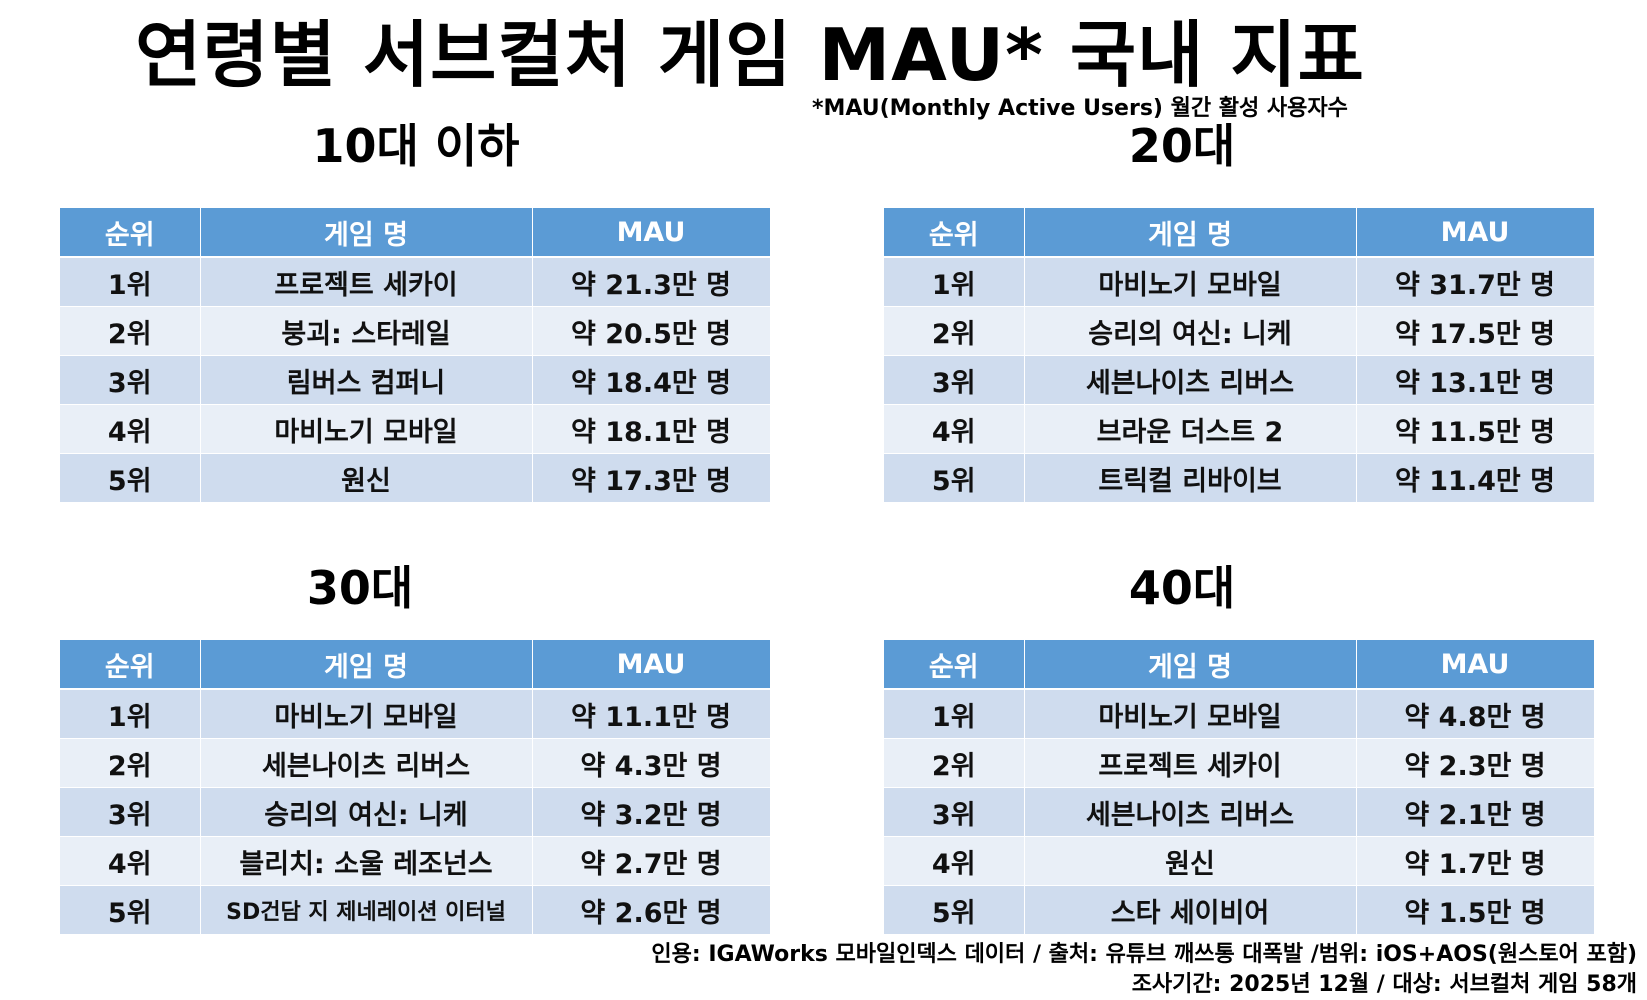 Image resolution: width=1647 pixels, height=1000 pixels. What do you see at coordinates (1190, 429) in the screenshot?
I see `game-cell: 브라운 더스트 2` at bounding box center [1190, 429].